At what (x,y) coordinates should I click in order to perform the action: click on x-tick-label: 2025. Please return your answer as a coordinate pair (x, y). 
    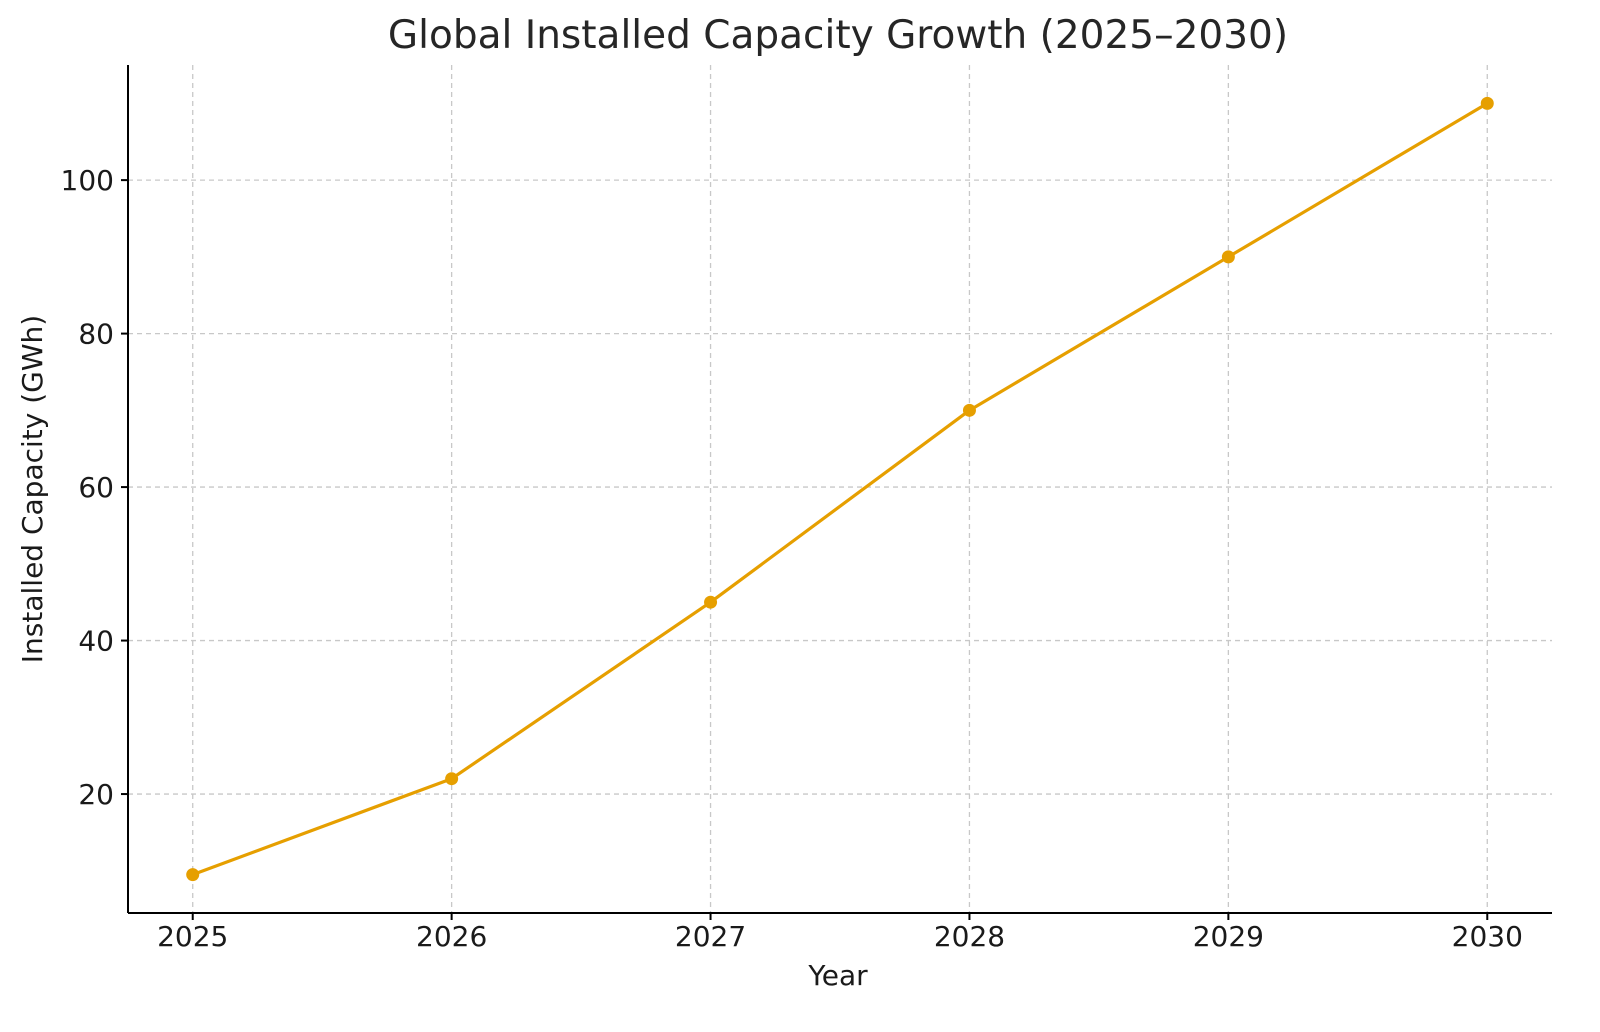
    Looking at the image, I should click on (192, 936).